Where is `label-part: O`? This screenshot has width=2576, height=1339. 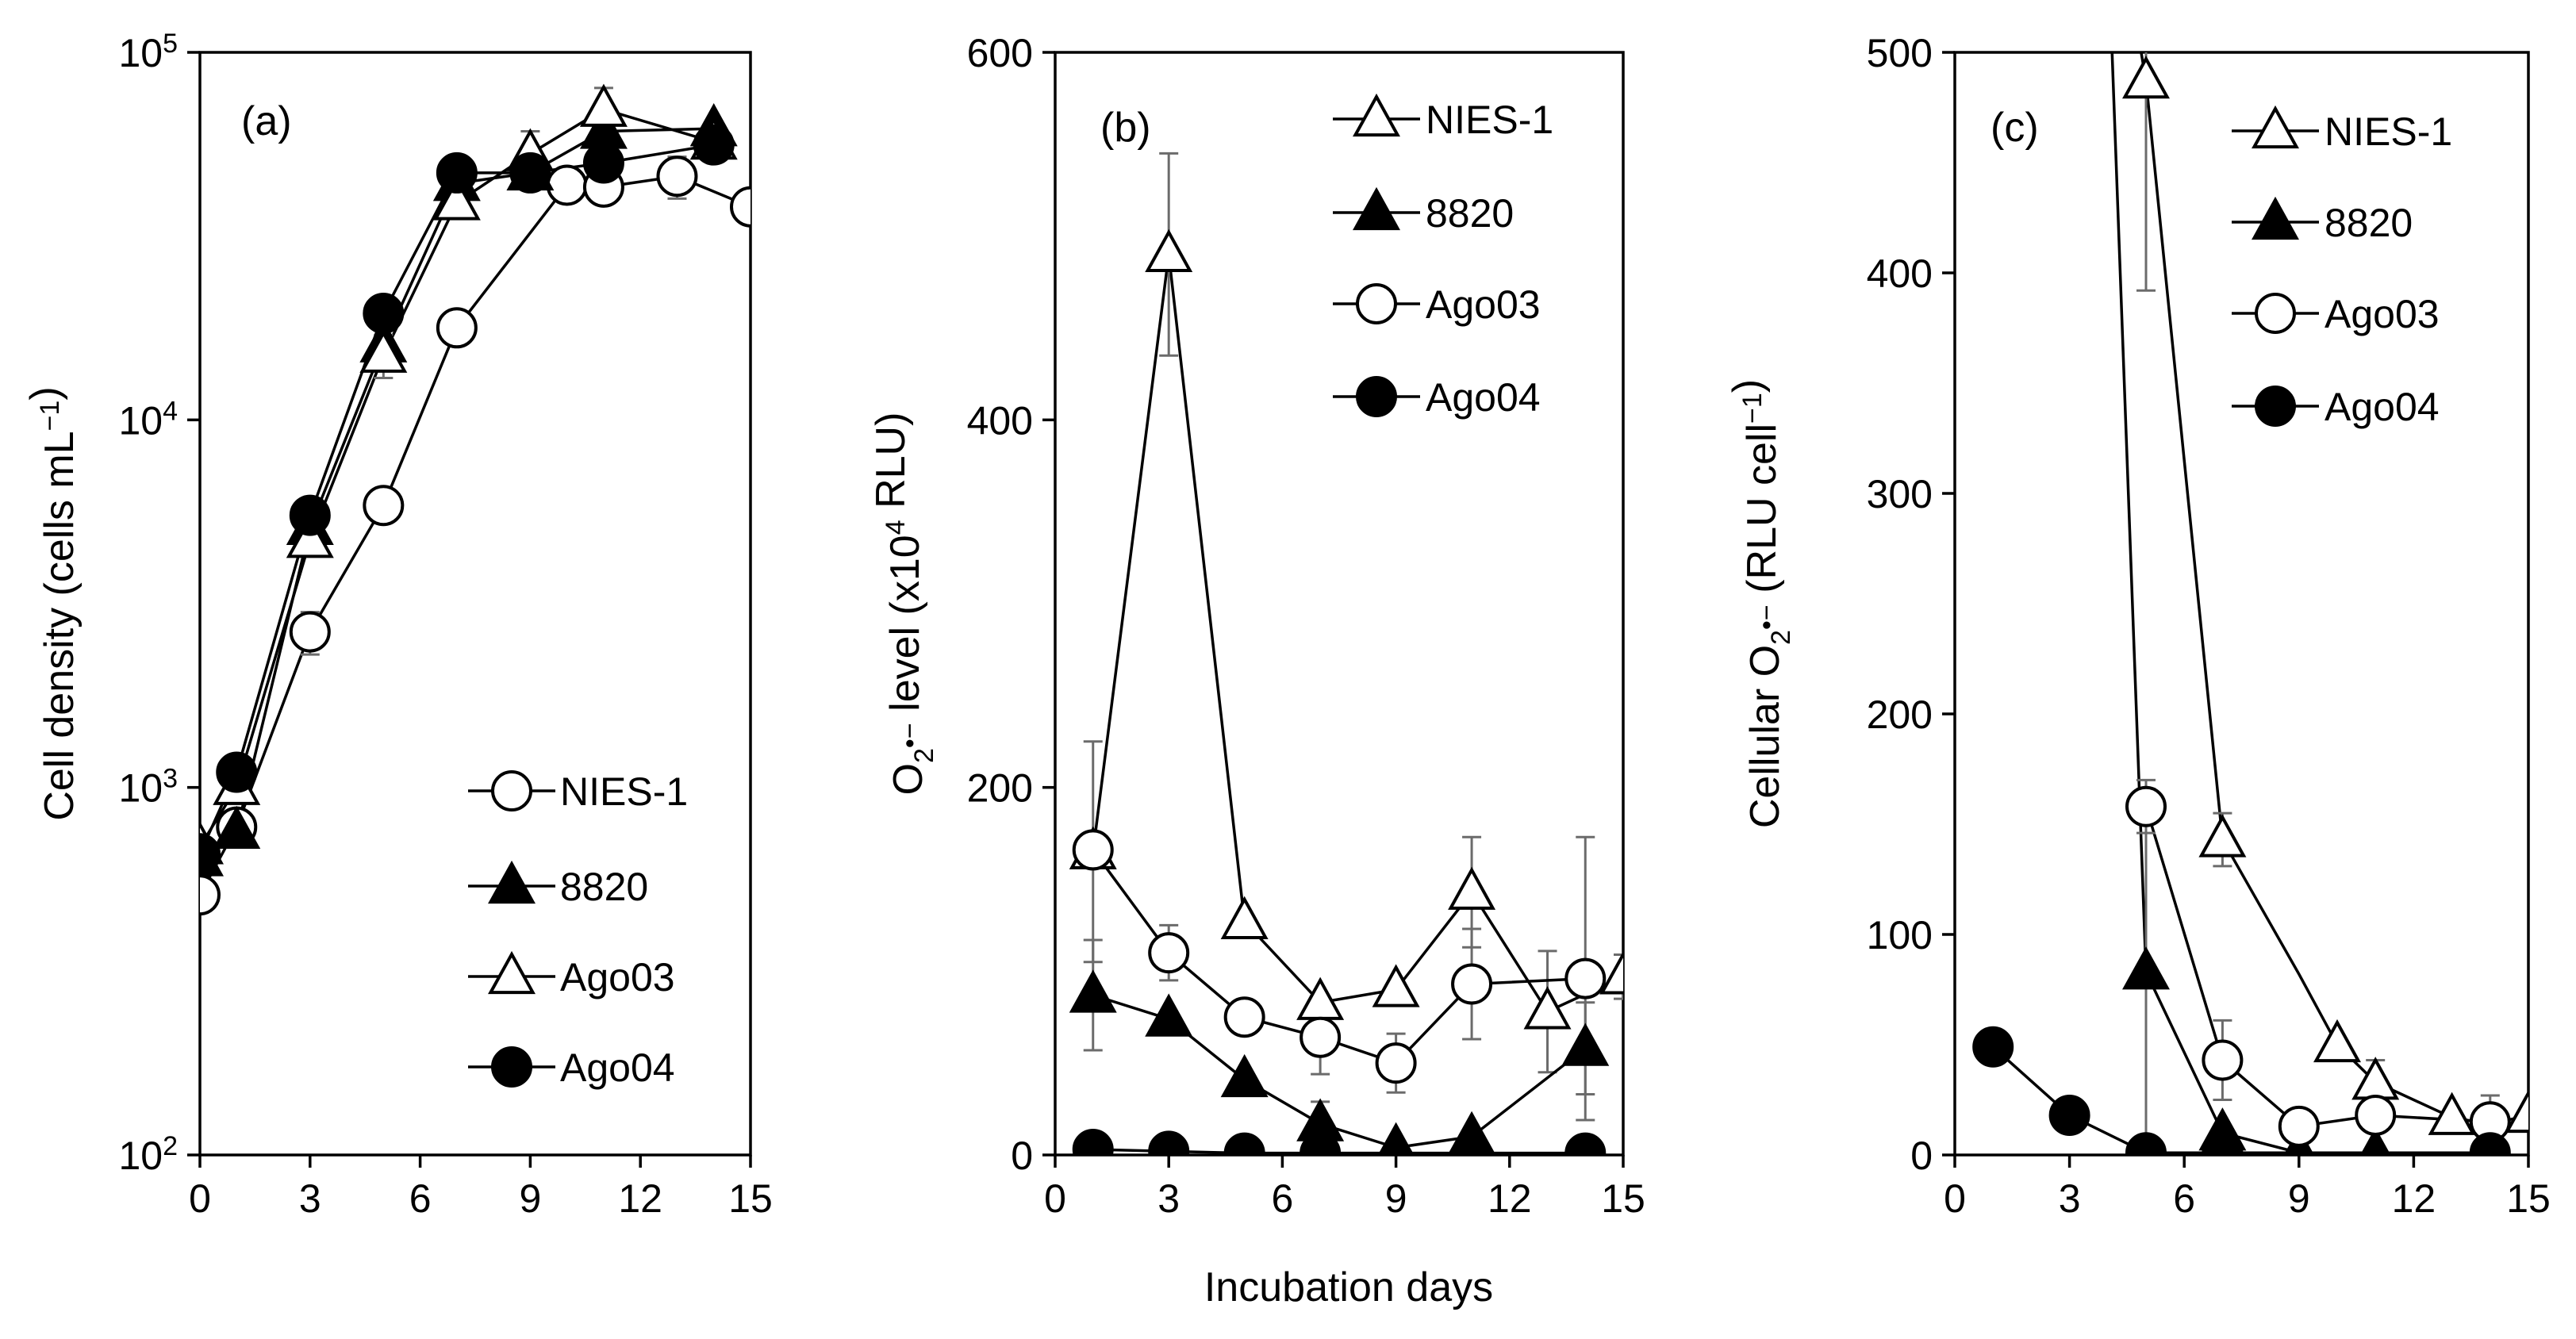 label-part: O is located at coordinates (908, 779).